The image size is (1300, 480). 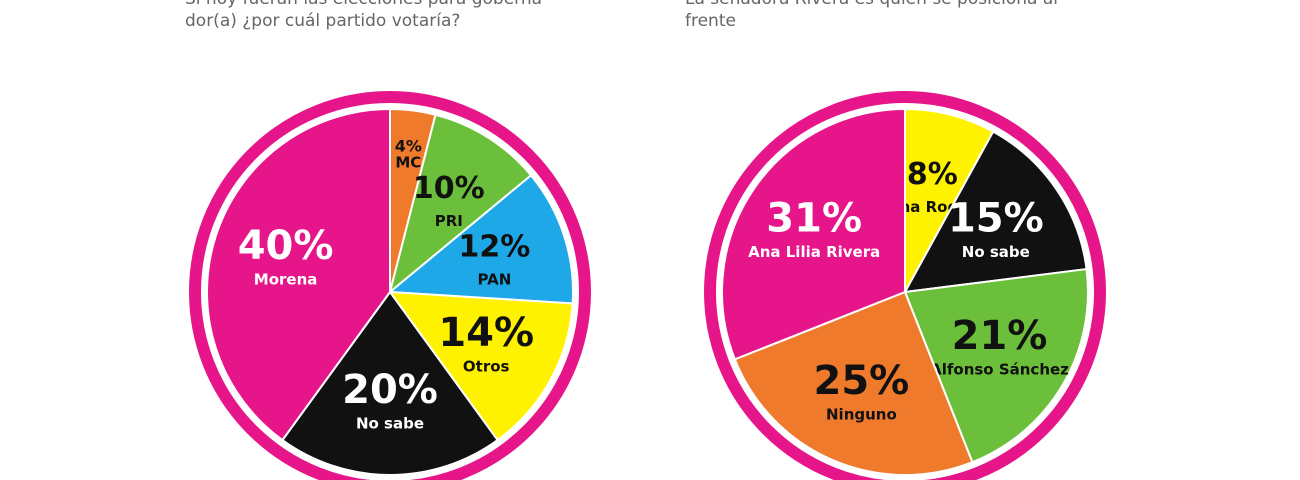 What do you see at coordinates (862, 381) in the screenshot?
I see `value-label: 25%` at bounding box center [862, 381].